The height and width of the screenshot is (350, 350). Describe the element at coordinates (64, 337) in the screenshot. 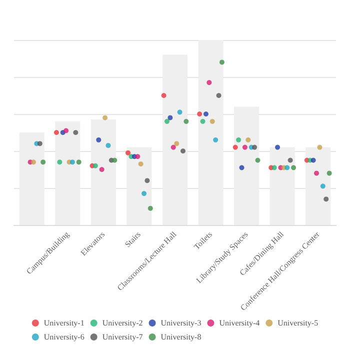

I see `legend-label: University-6` at that location.